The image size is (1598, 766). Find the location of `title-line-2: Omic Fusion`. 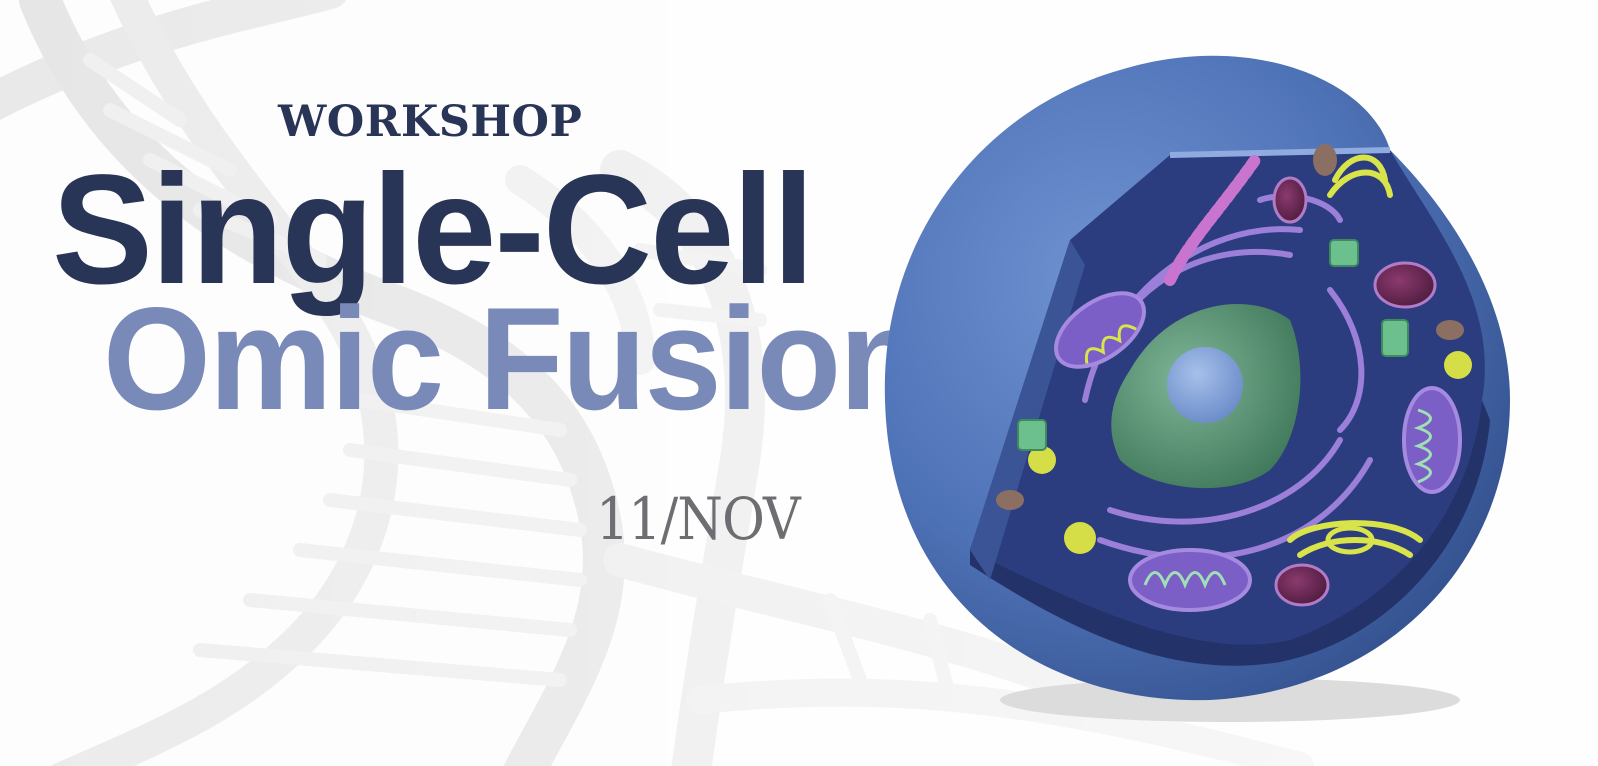

title-line-2: Omic Fusion is located at coordinates (513, 358).